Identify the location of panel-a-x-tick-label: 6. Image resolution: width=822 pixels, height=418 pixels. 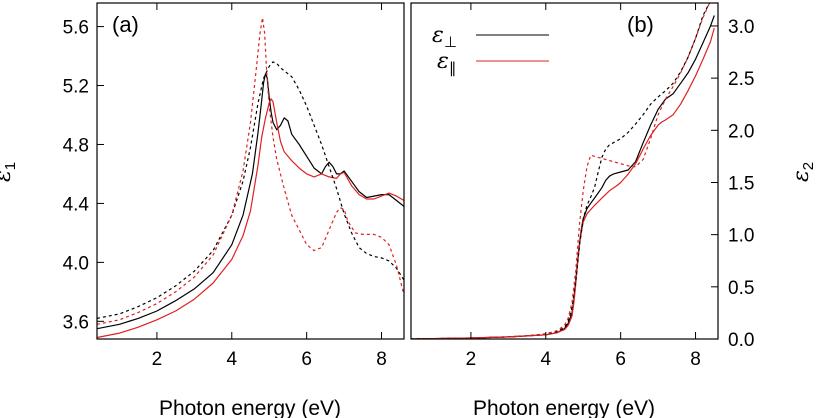
(306, 359).